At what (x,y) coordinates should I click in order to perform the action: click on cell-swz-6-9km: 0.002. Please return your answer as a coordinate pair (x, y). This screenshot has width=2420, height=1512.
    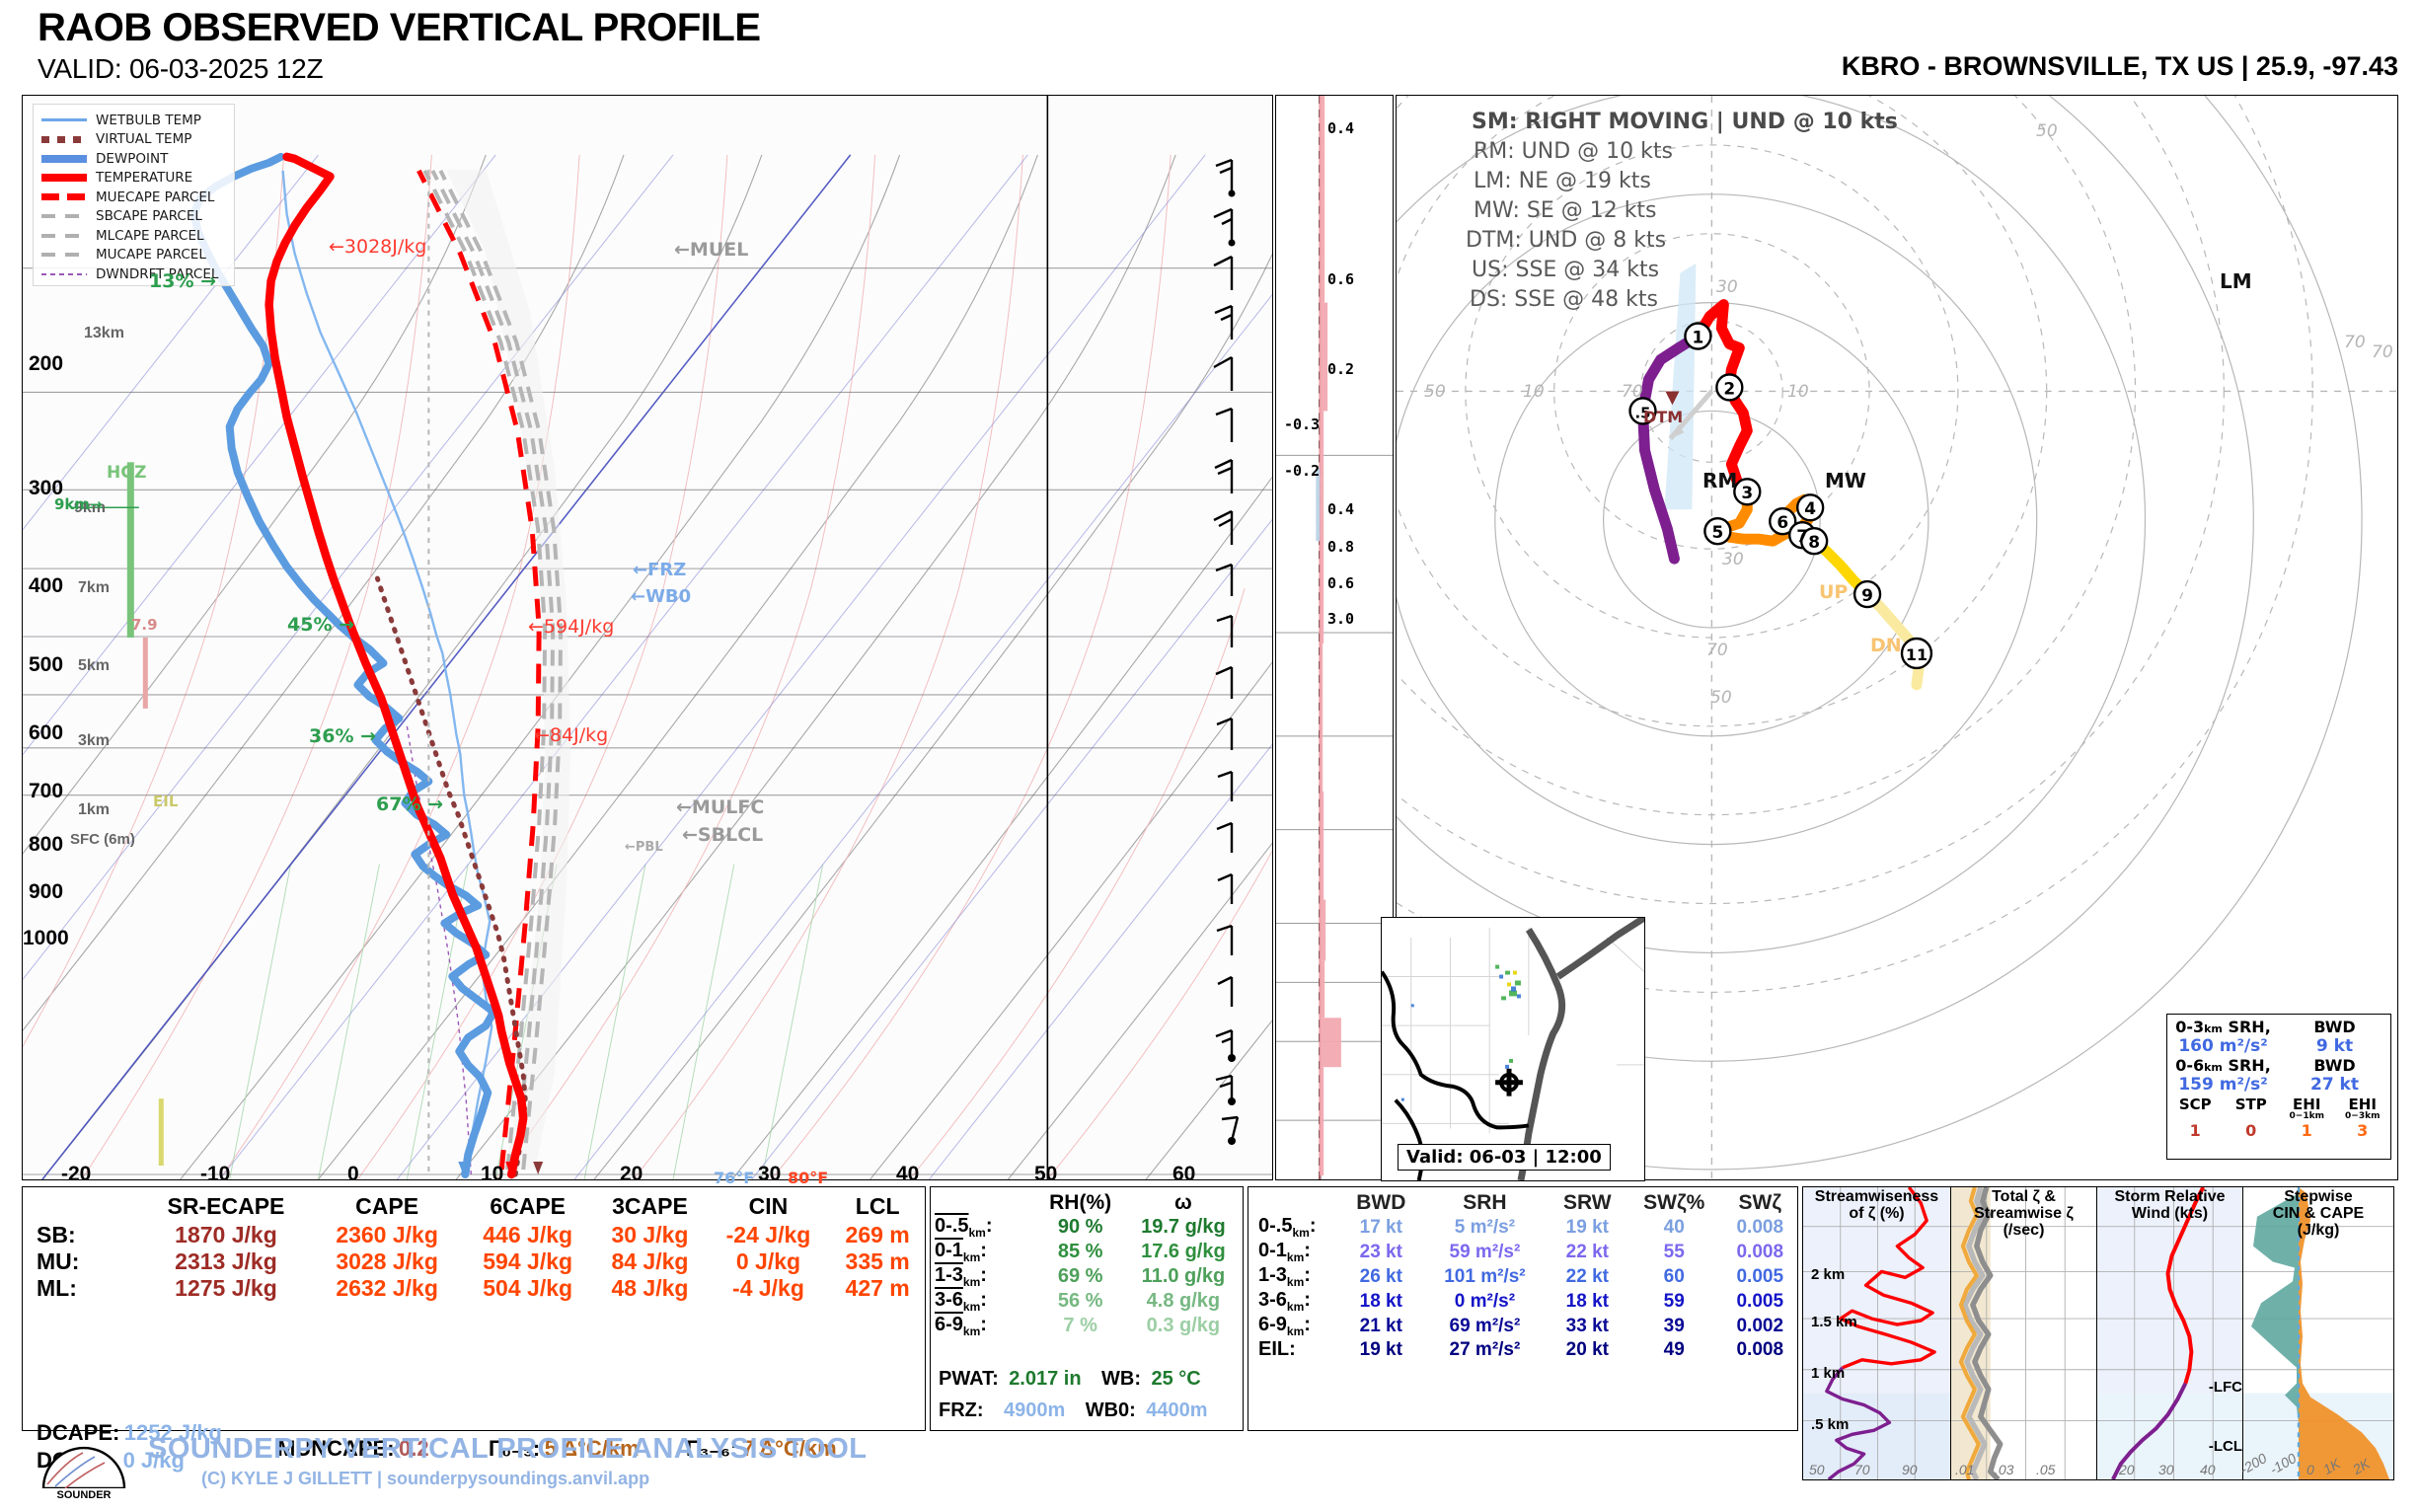
    Looking at the image, I should click on (1760, 1325).